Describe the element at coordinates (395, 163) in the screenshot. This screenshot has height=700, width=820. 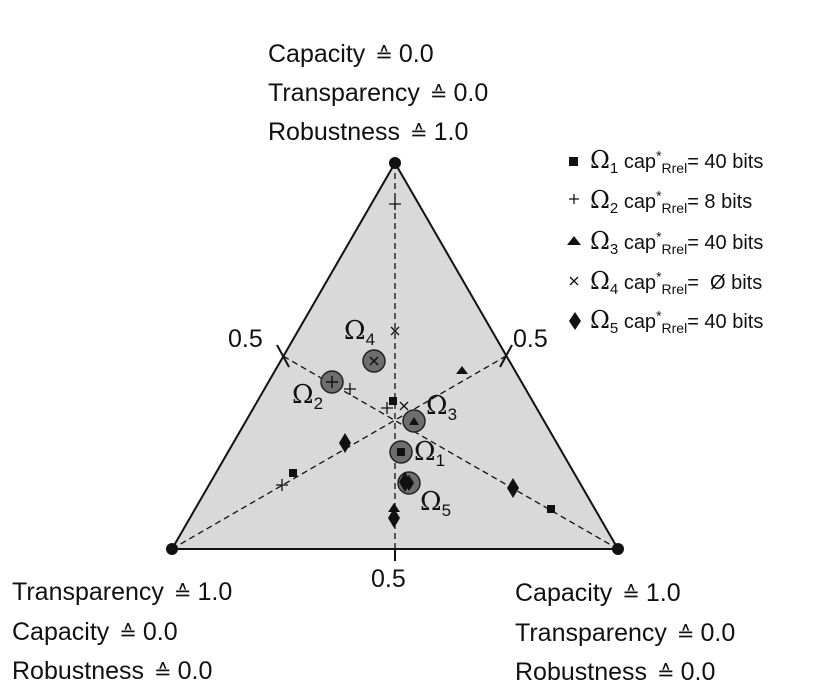
I see `vertex-top` at that location.